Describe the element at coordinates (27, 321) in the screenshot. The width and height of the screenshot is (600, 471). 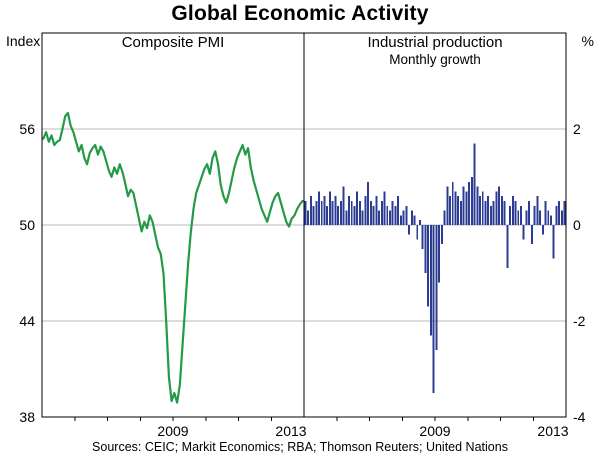
I see `y-tick-label: 44` at that location.